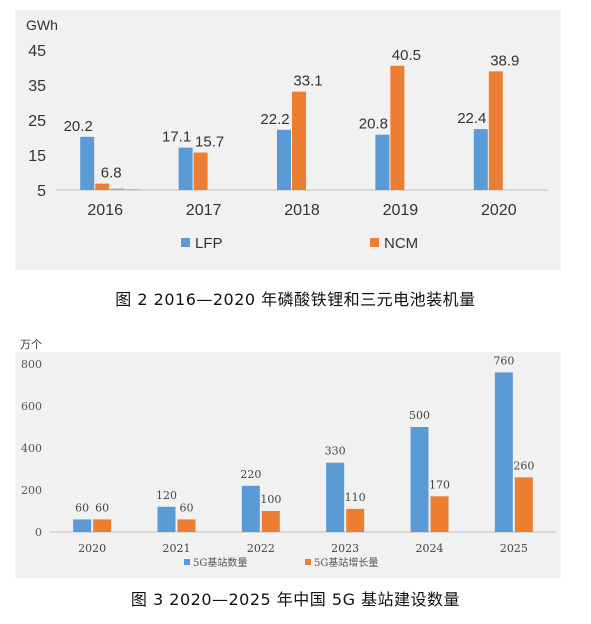  I want to click on bar-NCM-2019, so click(397, 127).